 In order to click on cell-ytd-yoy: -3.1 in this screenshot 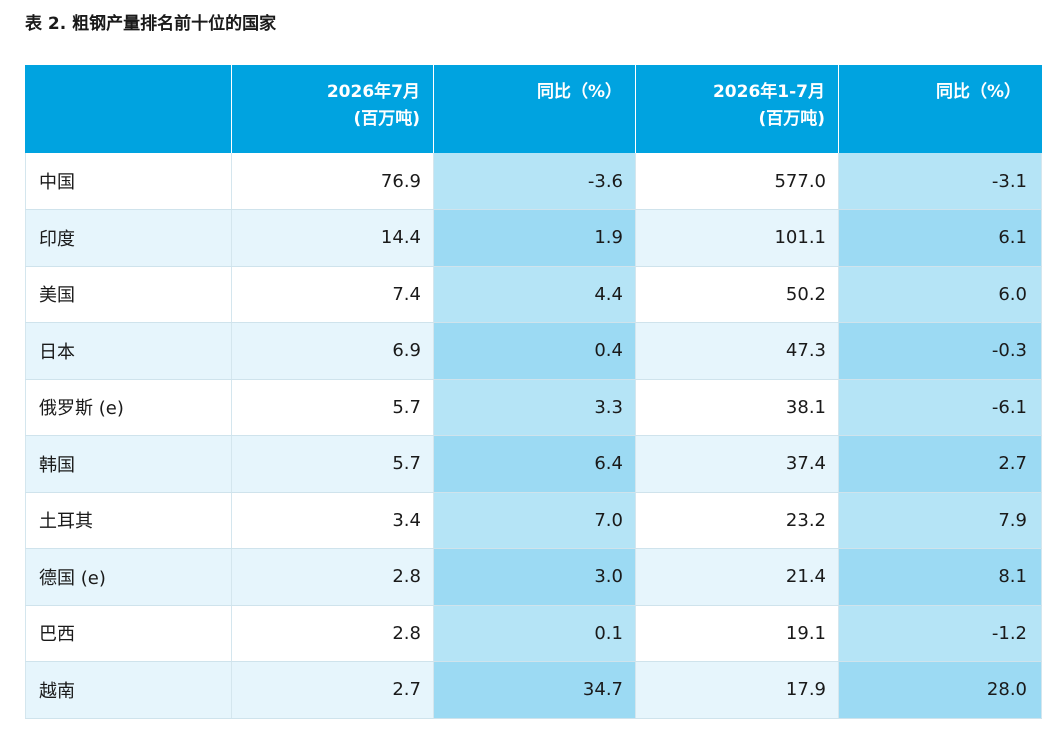, I will do `click(940, 181)`.